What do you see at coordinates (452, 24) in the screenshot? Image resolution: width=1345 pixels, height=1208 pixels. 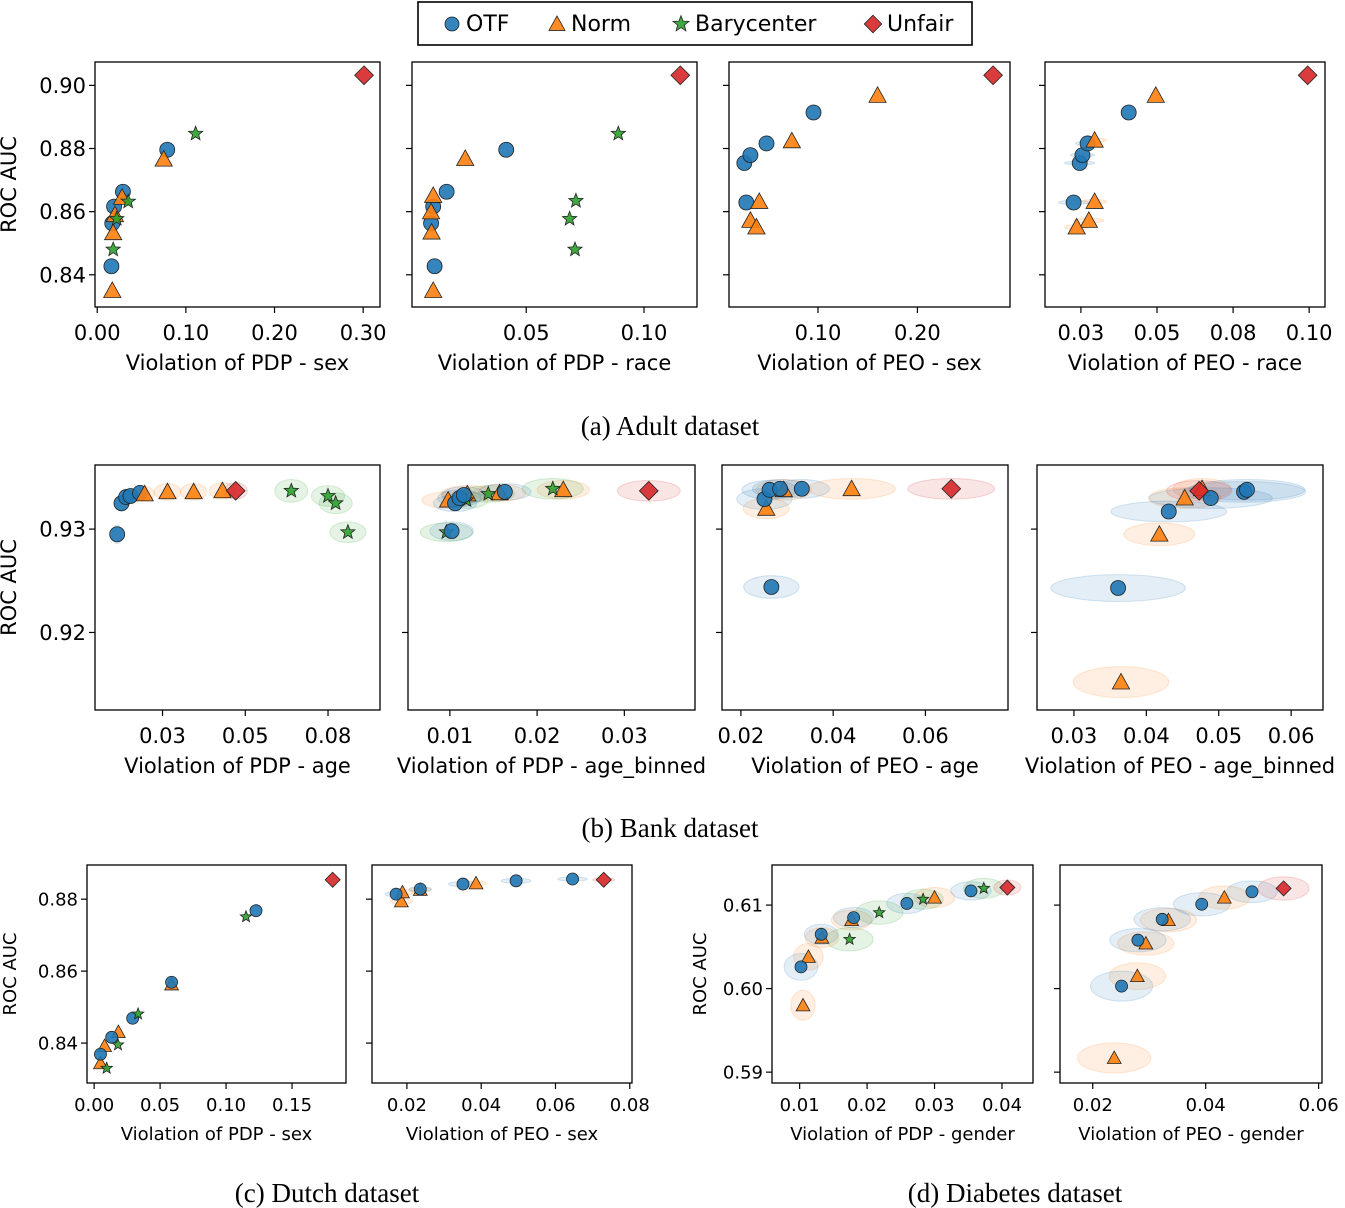 I see `circle-icon` at bounding box center [452, 24].